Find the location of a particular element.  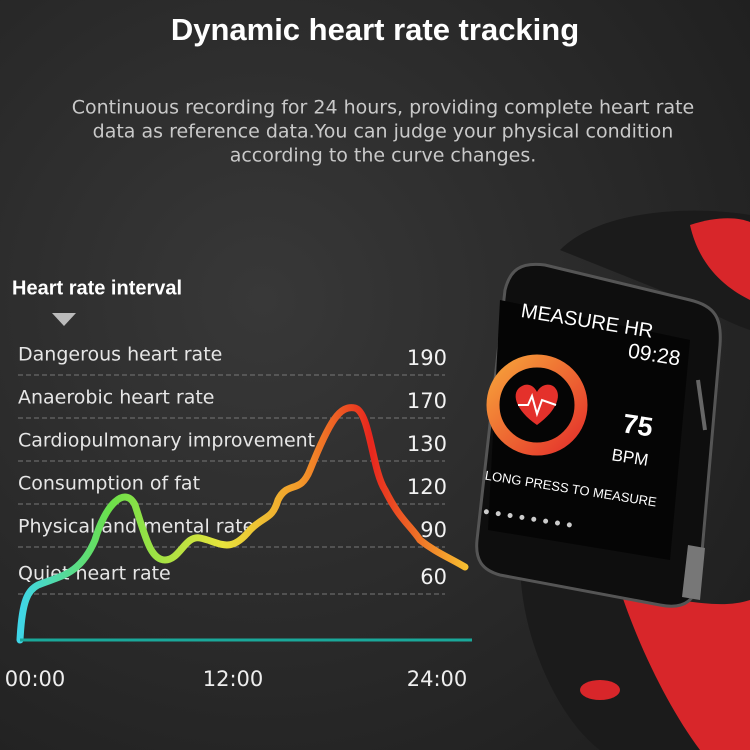

interval-label: Anaerobic heart rate is located at coordinates (116, 398).